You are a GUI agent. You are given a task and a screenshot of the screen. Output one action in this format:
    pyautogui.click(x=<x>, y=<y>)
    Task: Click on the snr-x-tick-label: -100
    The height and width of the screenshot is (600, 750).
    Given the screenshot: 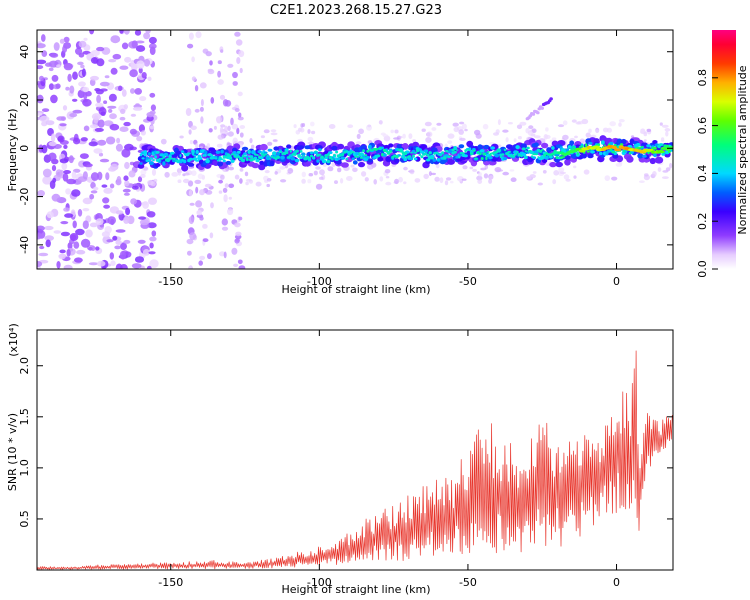 What is the action you would take?
    pyautogui.click(x=319, y=582)
    